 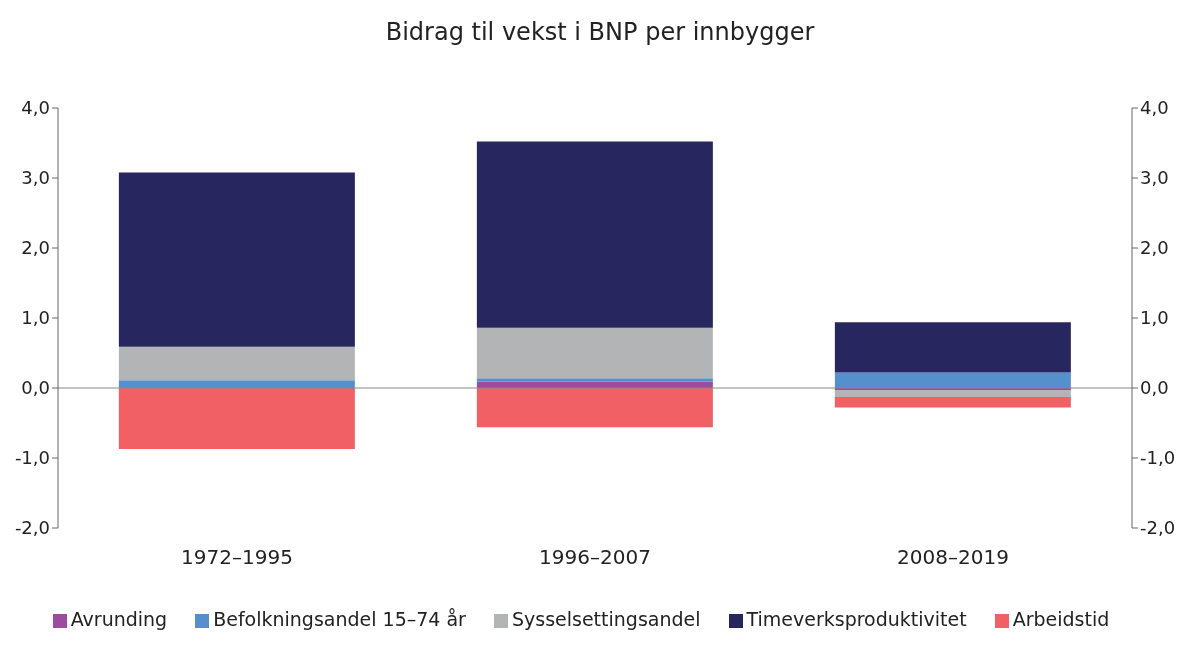 I want to click on y-tick-label: 2,0, so click(x=35, y=248).